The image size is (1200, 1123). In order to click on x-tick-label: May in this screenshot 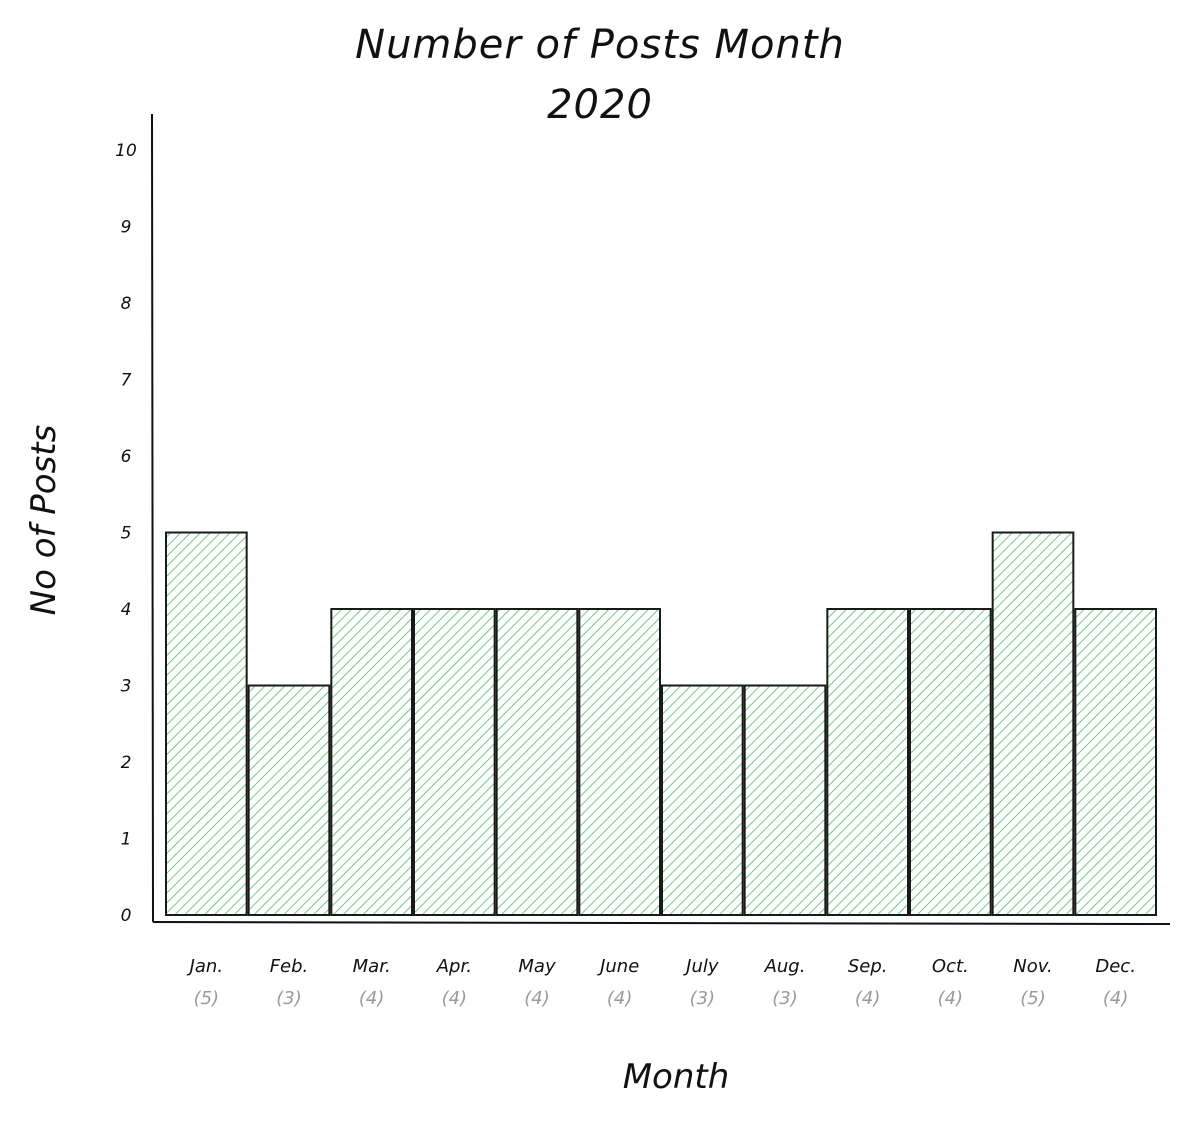, I will do `click(537, 966)`.